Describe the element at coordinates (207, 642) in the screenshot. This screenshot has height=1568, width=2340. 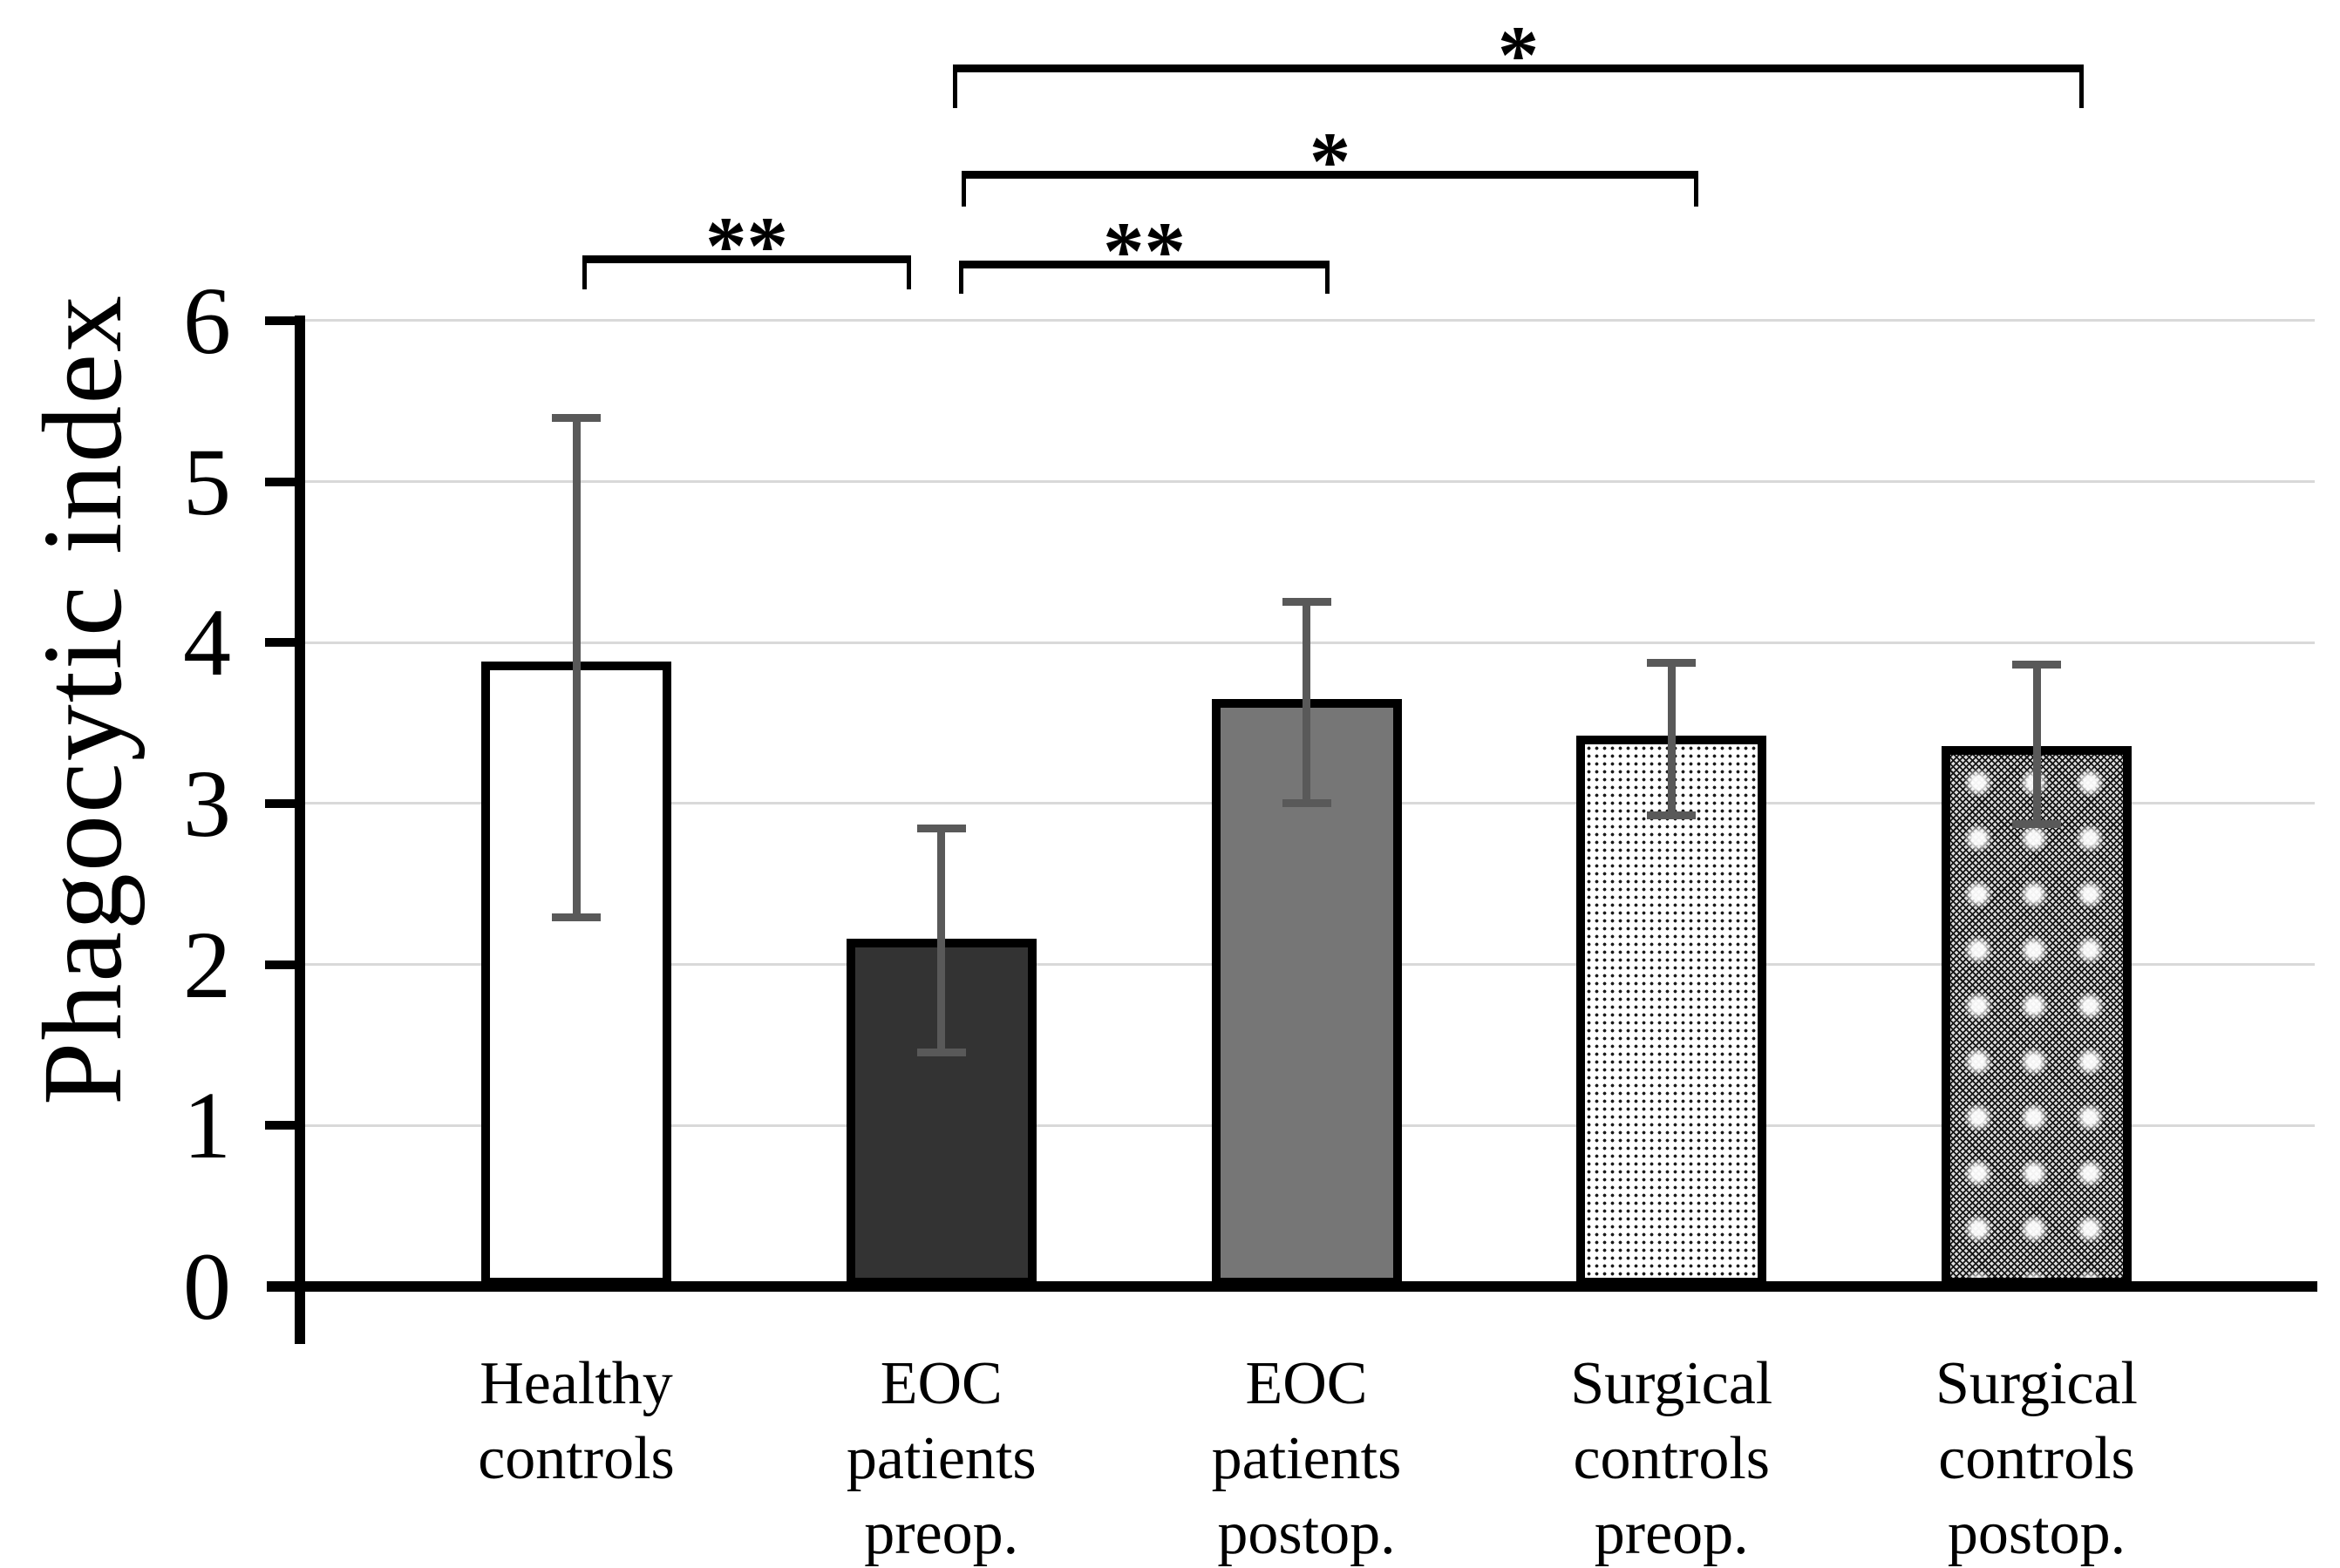
I see `y-tick-label-4: 4` at that location.